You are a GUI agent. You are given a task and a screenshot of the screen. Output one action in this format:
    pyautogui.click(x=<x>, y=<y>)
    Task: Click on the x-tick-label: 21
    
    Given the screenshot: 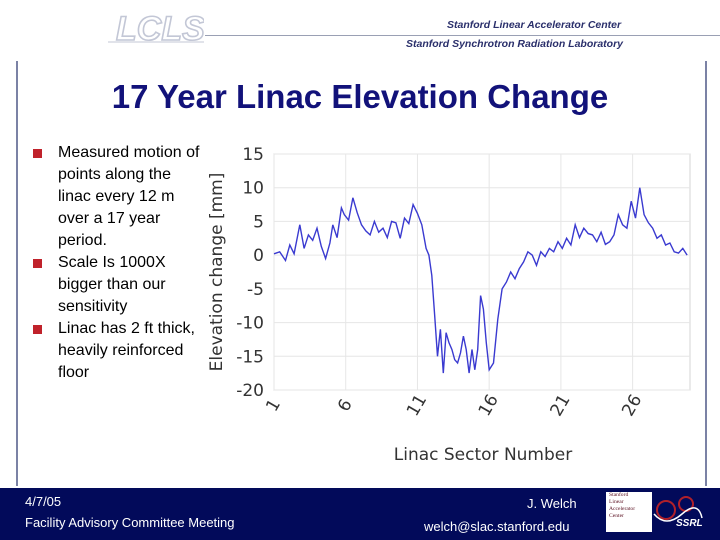 What is the action you would take?
    pyautogui.click(x=560, y=405)
    